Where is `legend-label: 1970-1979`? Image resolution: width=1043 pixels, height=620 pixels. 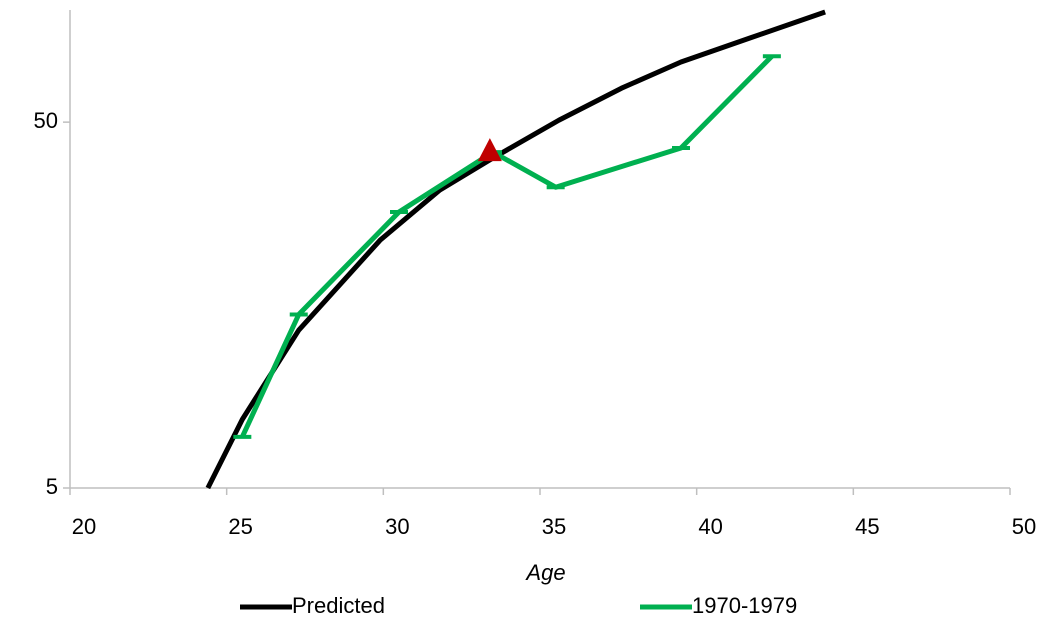 legend-label: 1970-1979 is located at coordinates (744, 605).